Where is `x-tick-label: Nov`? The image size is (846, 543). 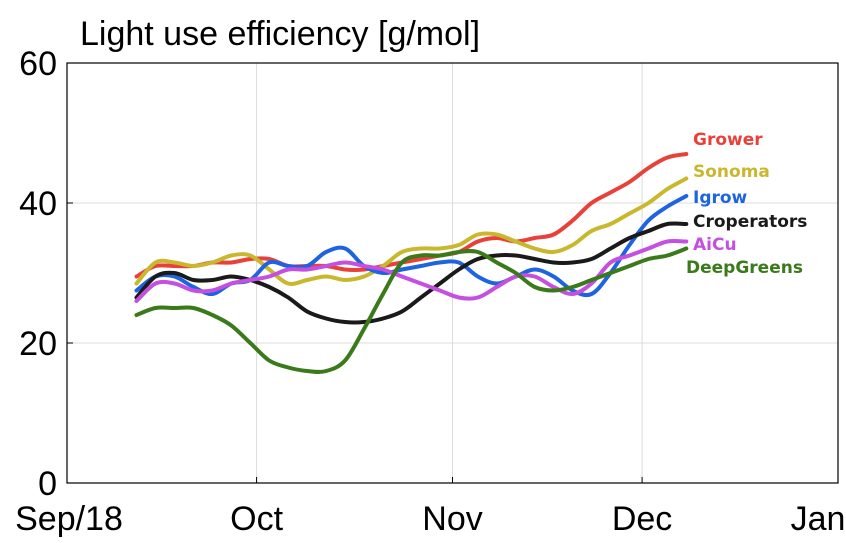 x-tick-label: Nov is located at coordinates (452, 519).